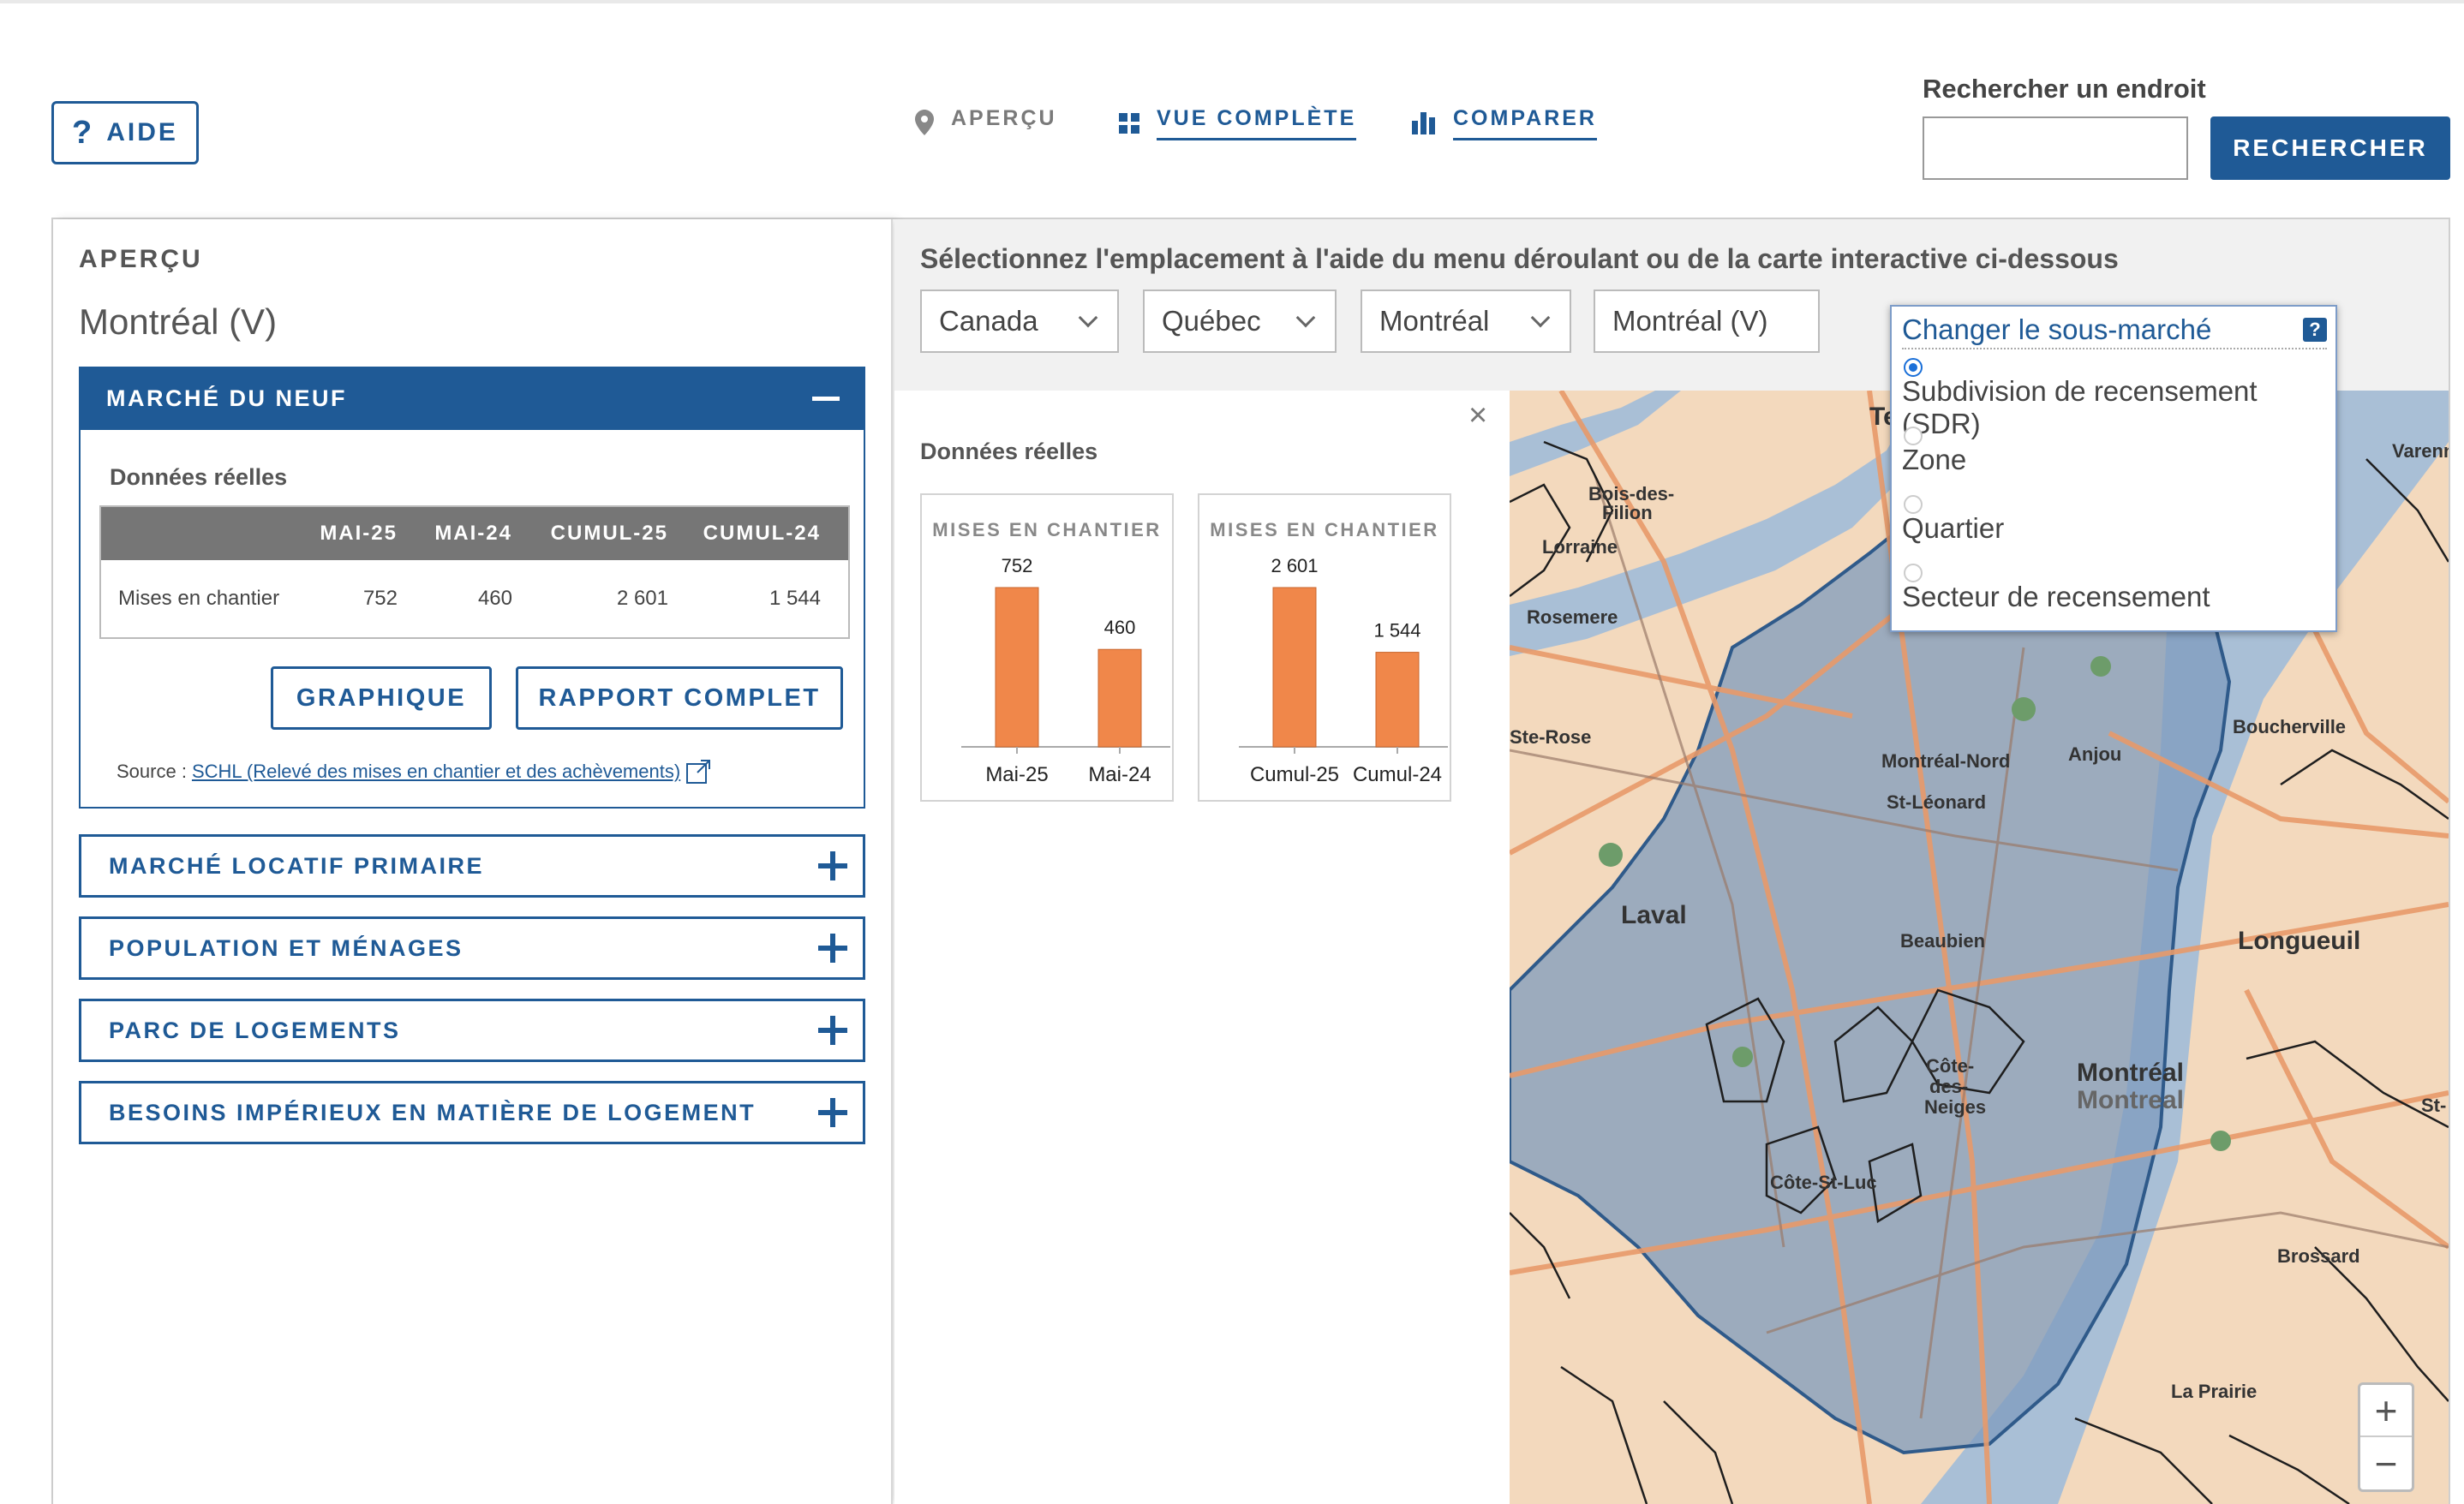 The image size is (2464, 1504). I want to click on map-label: Boucherville, so click(2289, 727).